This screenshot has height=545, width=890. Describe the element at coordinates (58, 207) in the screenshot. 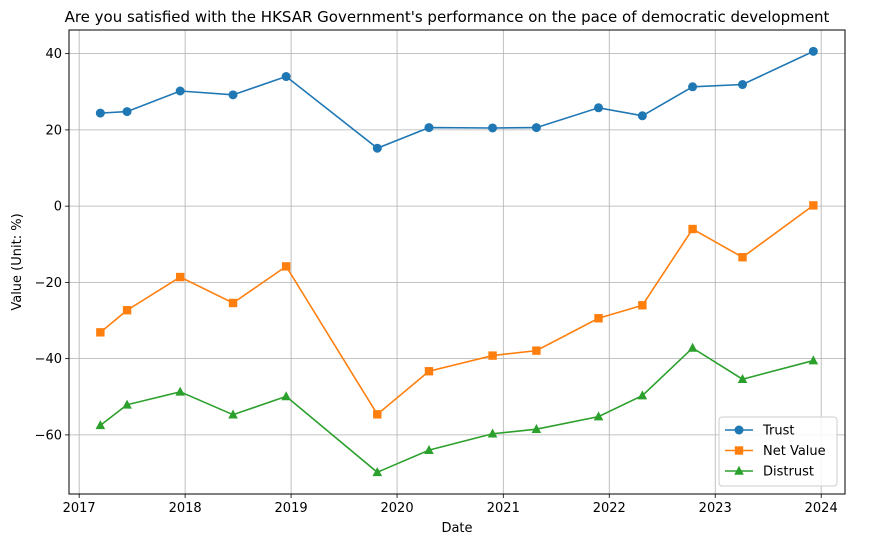

I see `y-tick-label: 0` at that location.